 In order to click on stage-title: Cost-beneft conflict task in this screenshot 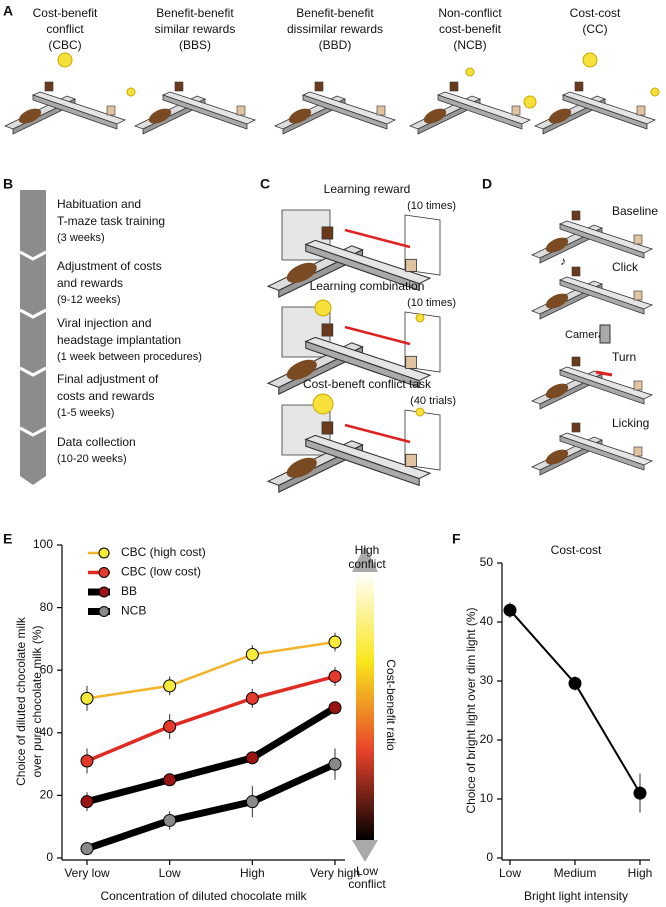, I will do `click(367, 384)`.